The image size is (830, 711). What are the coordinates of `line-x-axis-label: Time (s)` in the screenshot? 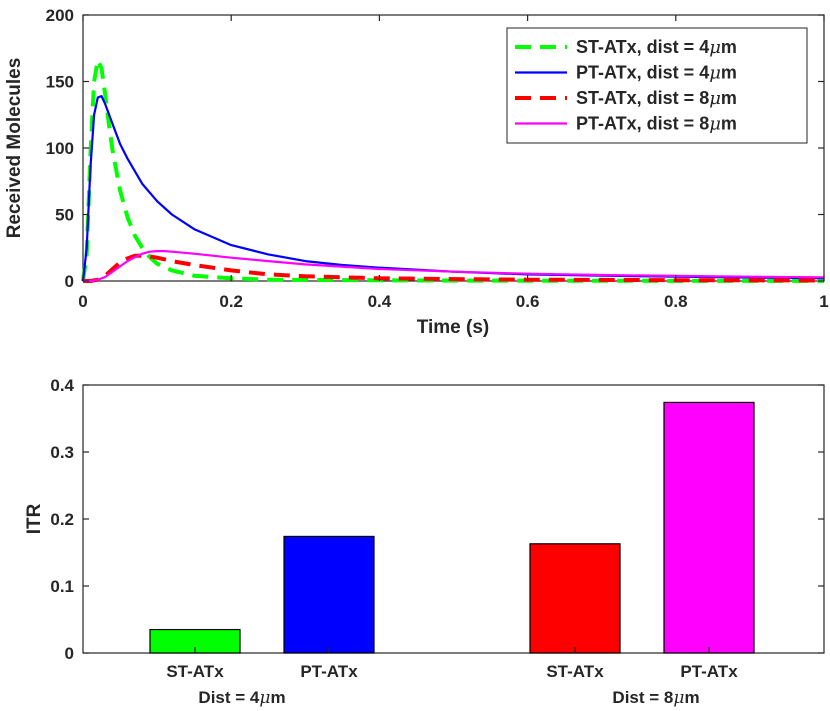 It's located at (453, 327).